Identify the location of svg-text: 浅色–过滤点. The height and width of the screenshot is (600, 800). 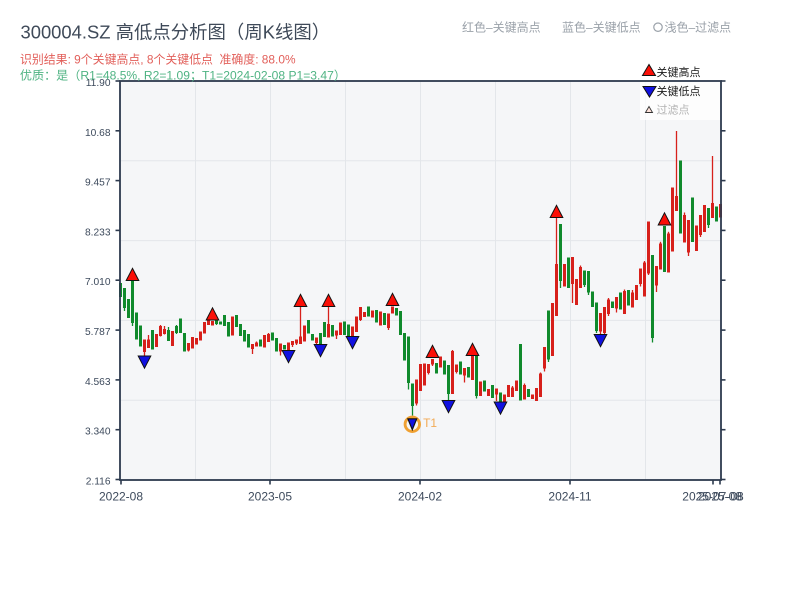
(698, 28).